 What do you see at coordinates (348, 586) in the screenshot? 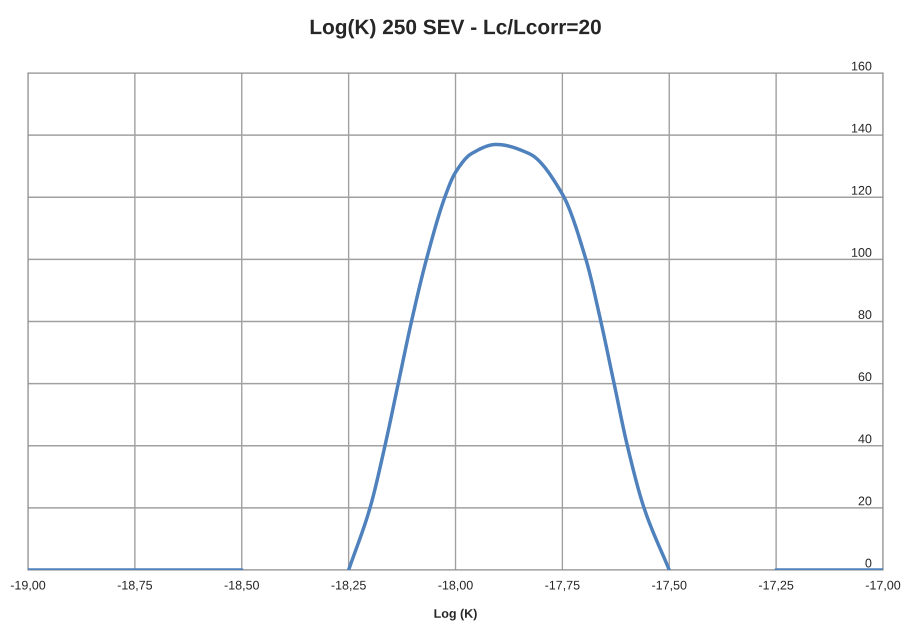
I see `x-tick-label: -18,25` at bounding box center [348, 586].